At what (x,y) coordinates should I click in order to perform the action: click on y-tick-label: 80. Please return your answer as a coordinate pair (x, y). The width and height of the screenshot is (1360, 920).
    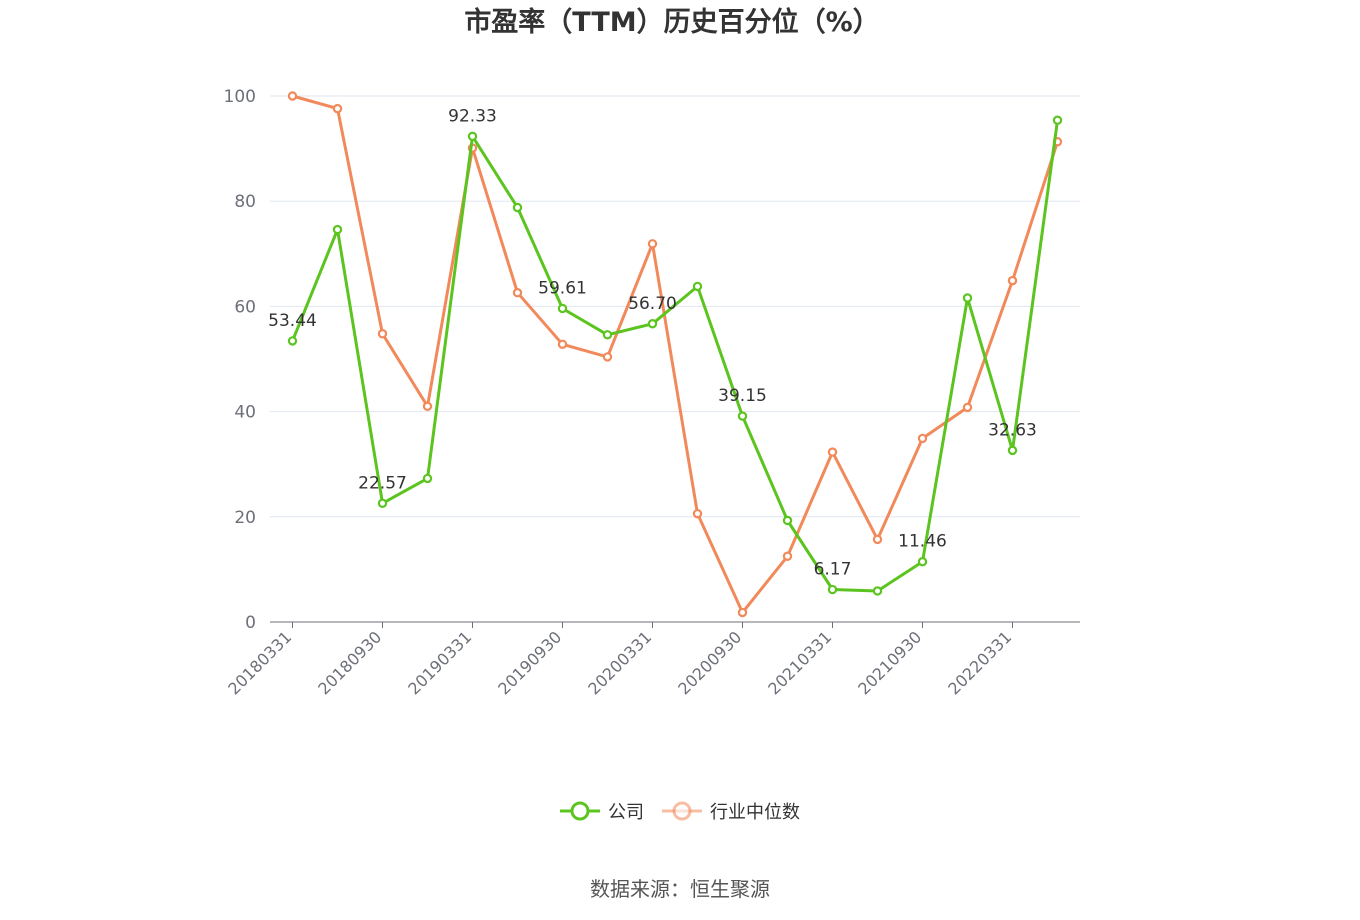
    Looking at the image, I should click on (245, 202).